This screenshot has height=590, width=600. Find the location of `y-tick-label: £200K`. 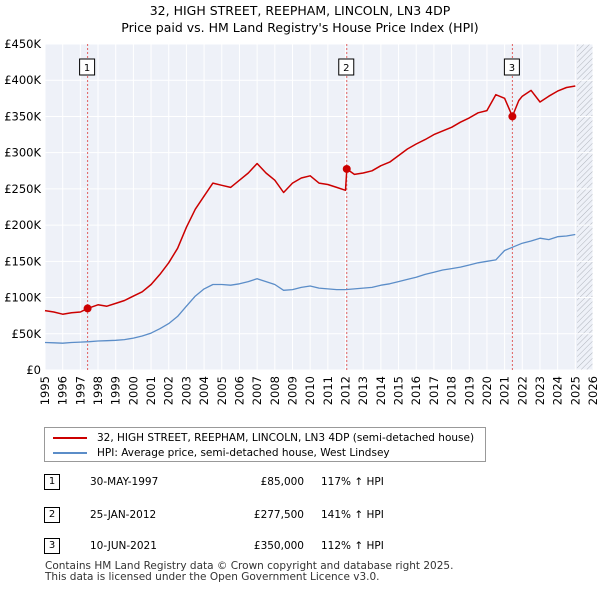

y-tick-label: £200K is located at coordinates (22, 225).